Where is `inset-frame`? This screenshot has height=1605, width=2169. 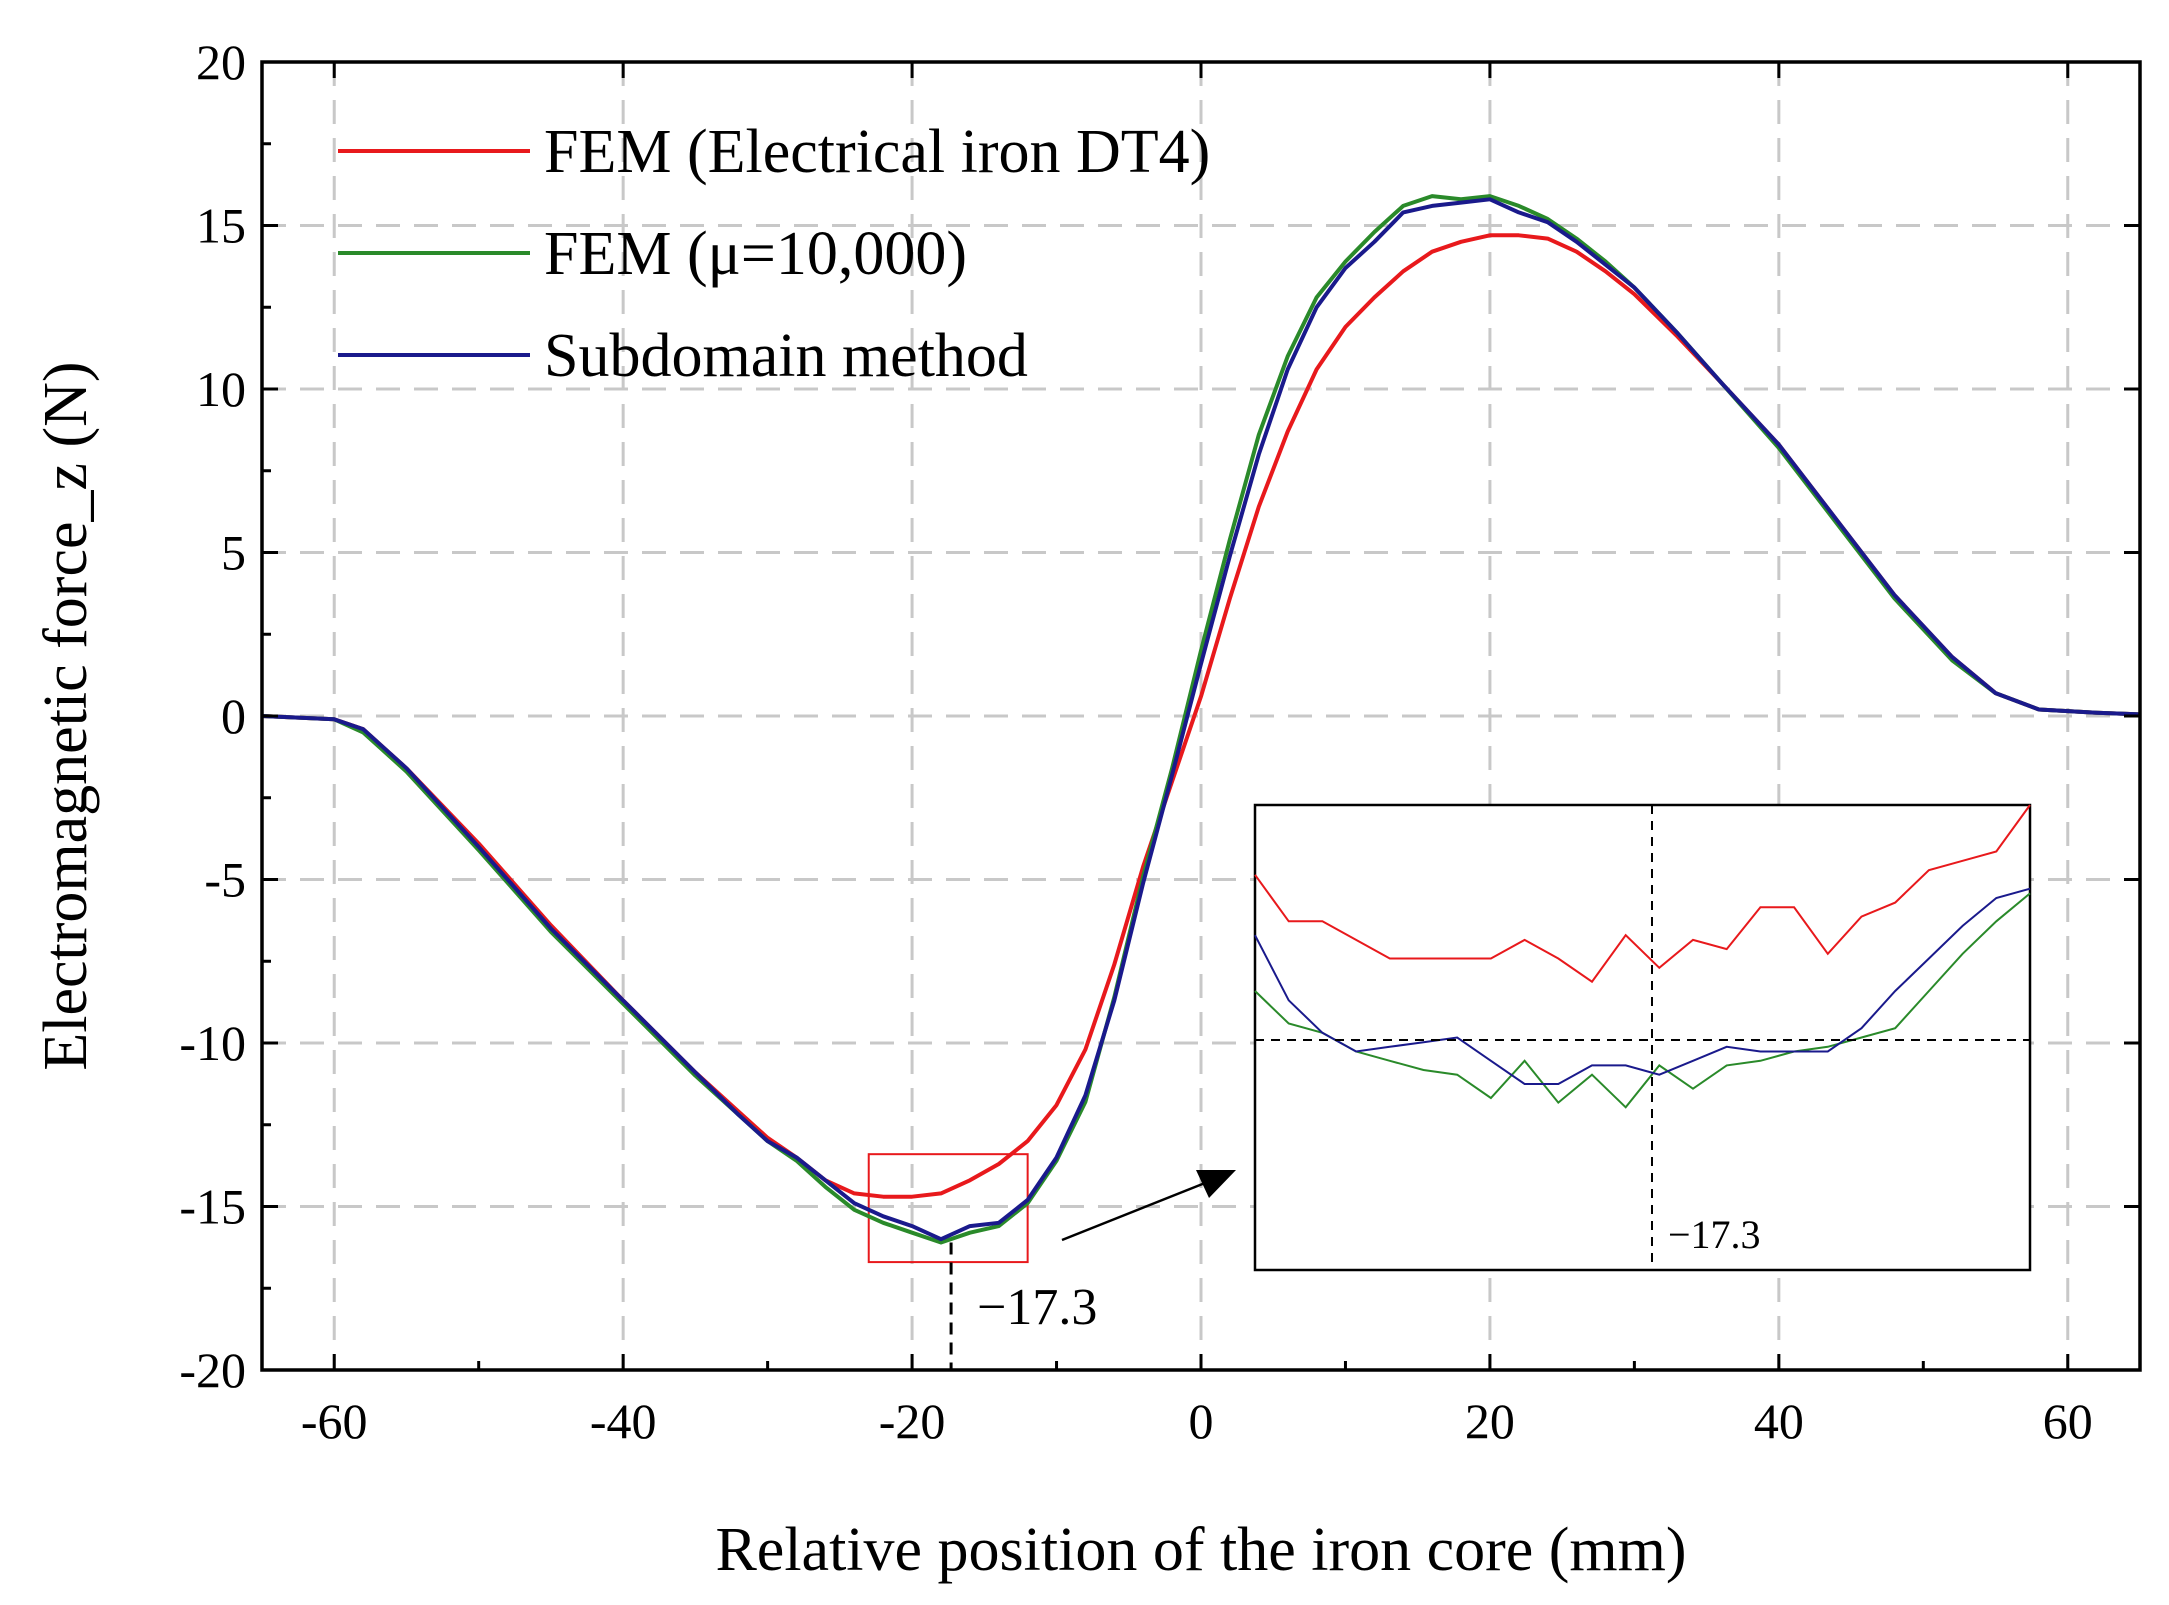 inset-frame is located at coordinates (1642, 1037).